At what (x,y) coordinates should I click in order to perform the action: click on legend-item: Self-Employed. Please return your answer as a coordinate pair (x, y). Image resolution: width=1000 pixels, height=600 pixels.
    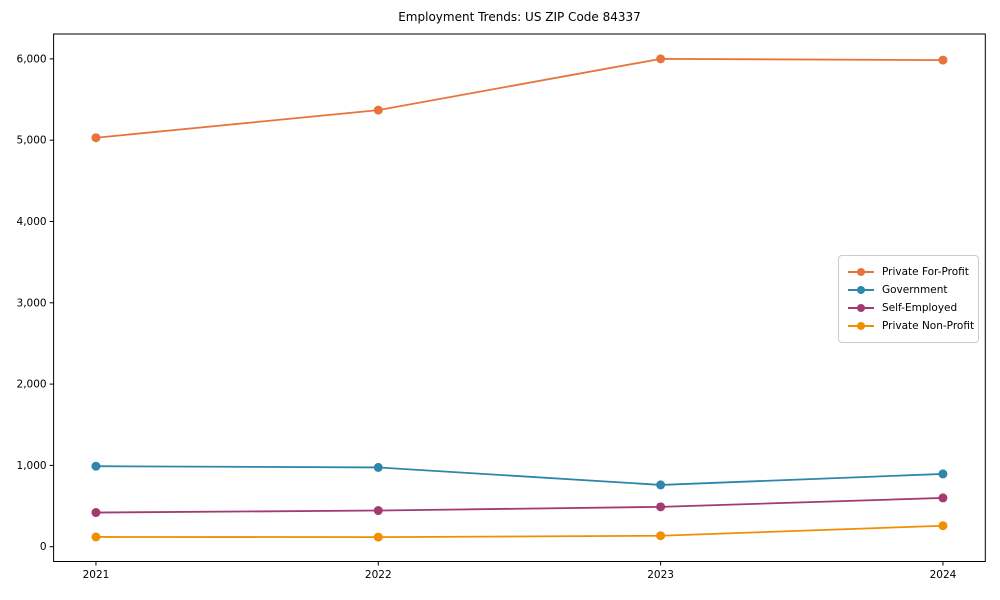
    Looking at the image, I should click on (908, 308).